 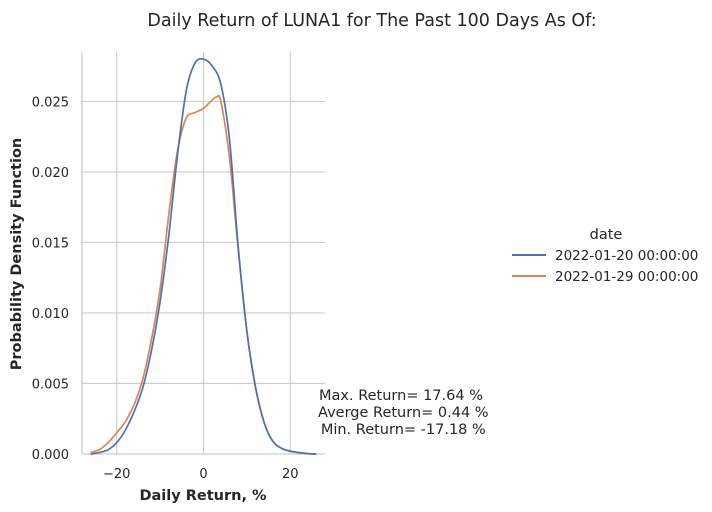 I want to click on legend-title: date, so click(x=606, y=235).